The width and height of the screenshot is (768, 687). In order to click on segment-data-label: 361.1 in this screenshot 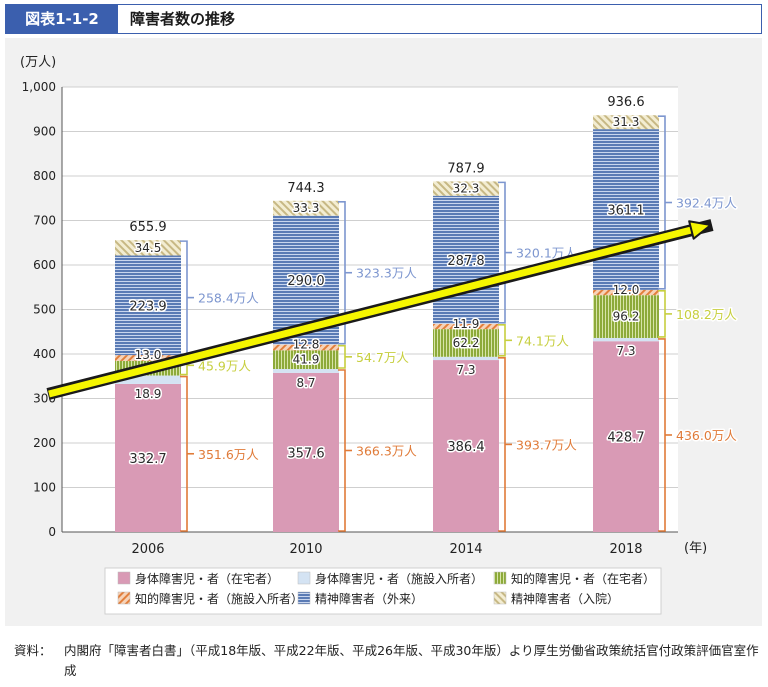, I will do `click(625, 210)`.